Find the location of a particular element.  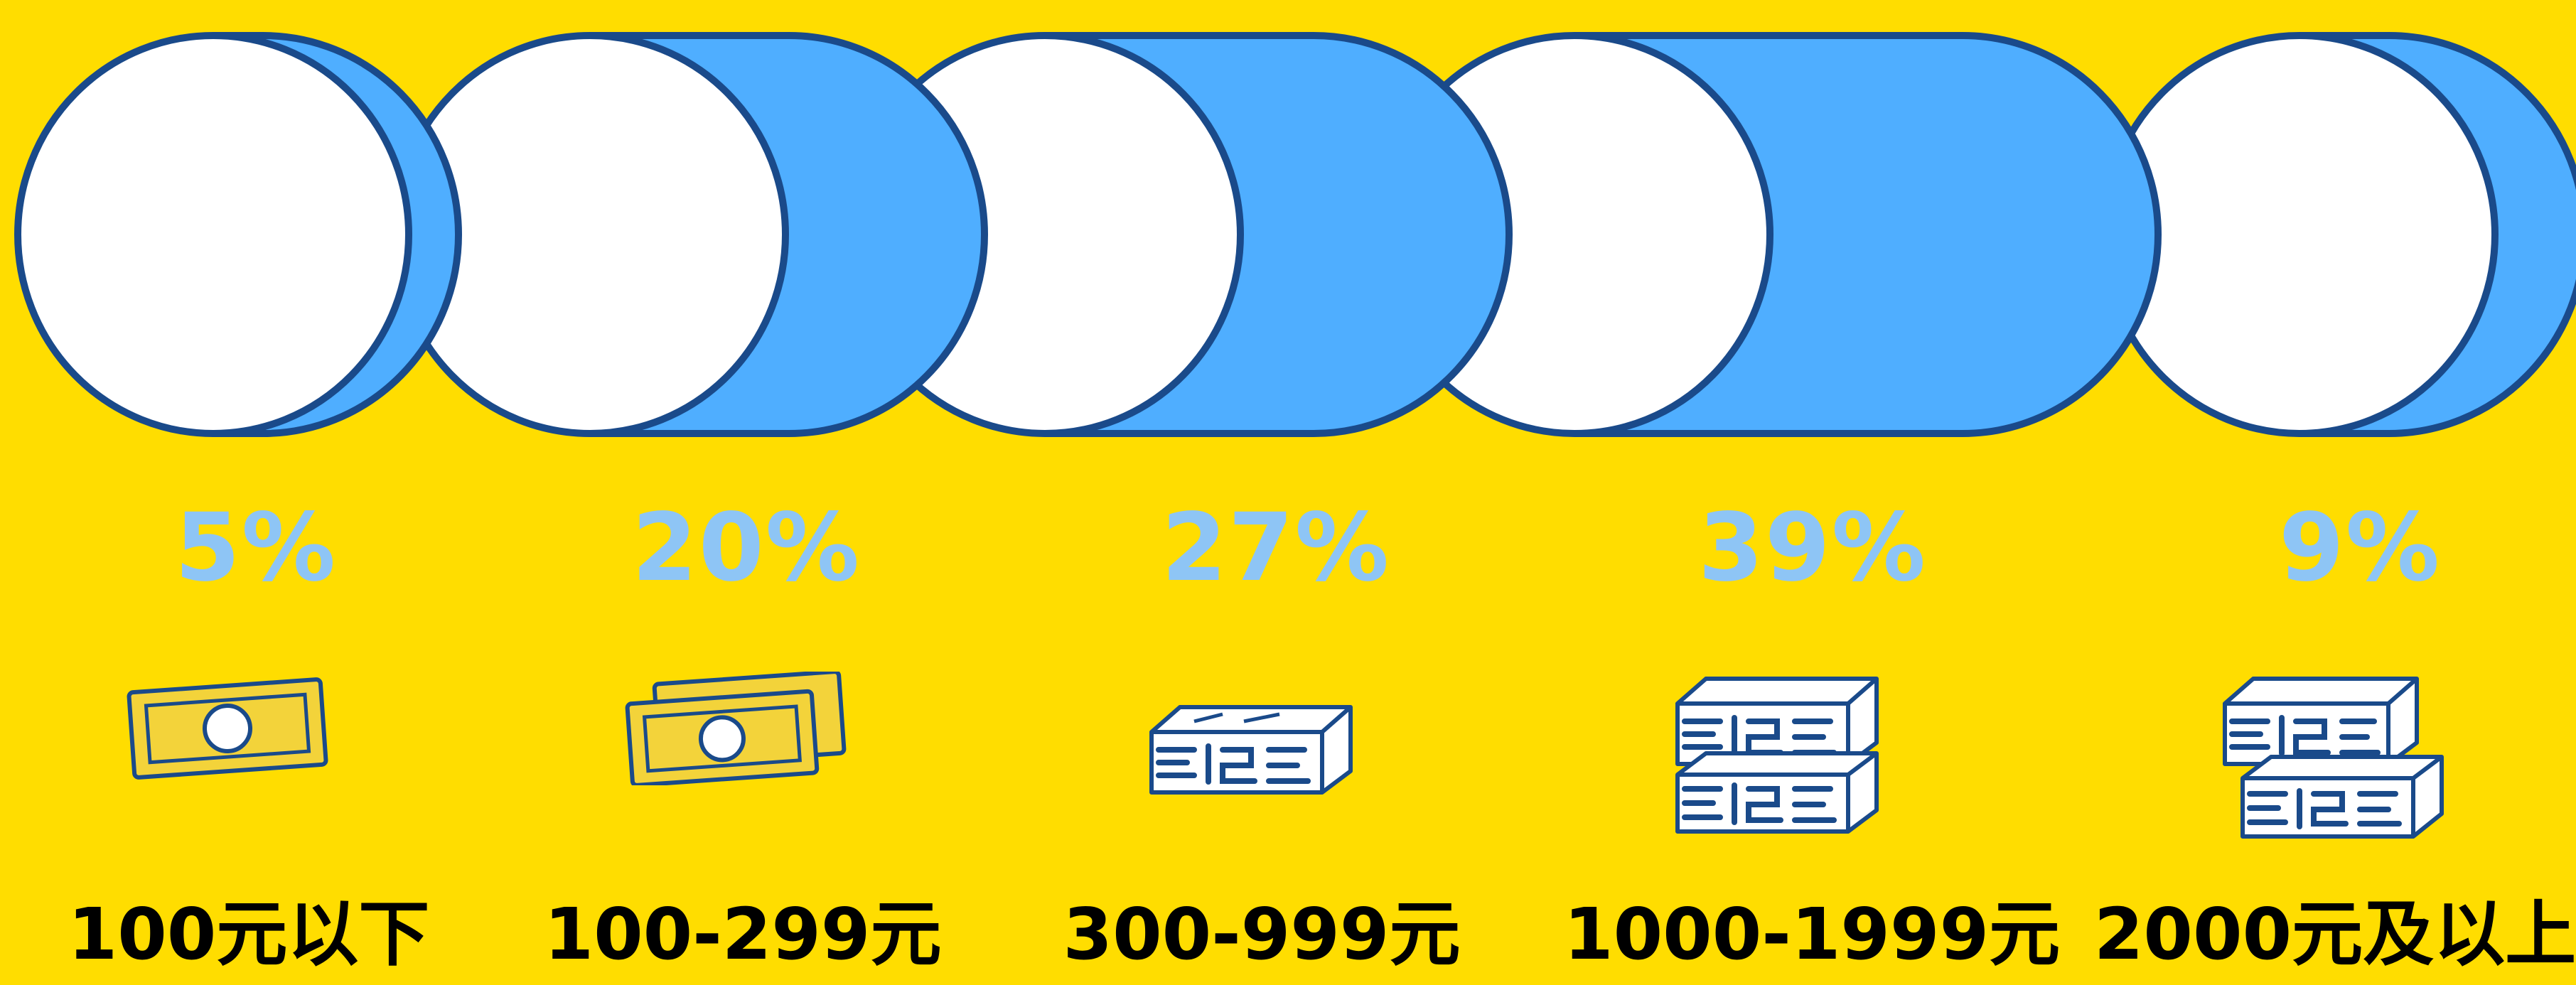

percent-label-3: 39% is located at coordinates (1812, 548).